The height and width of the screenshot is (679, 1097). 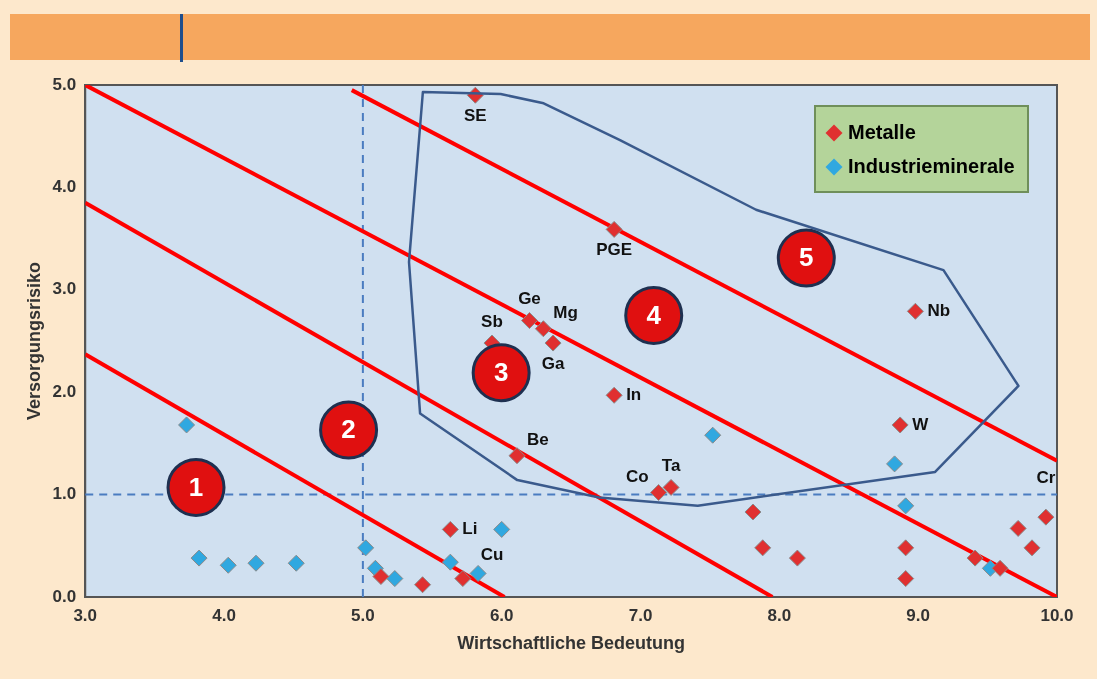 I want to click on data-label: W, so click(x=921, y=424).